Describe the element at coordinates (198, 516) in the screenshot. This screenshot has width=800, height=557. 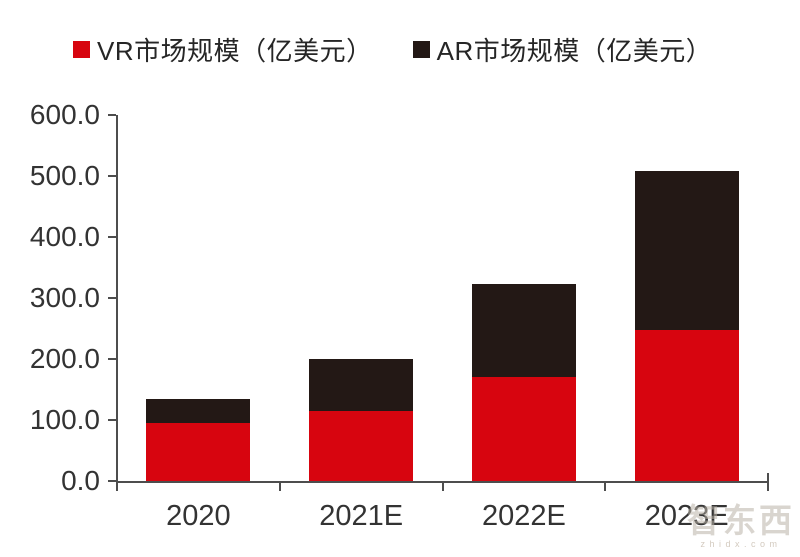
I see `x-axis-category-label: 2020` at that location.